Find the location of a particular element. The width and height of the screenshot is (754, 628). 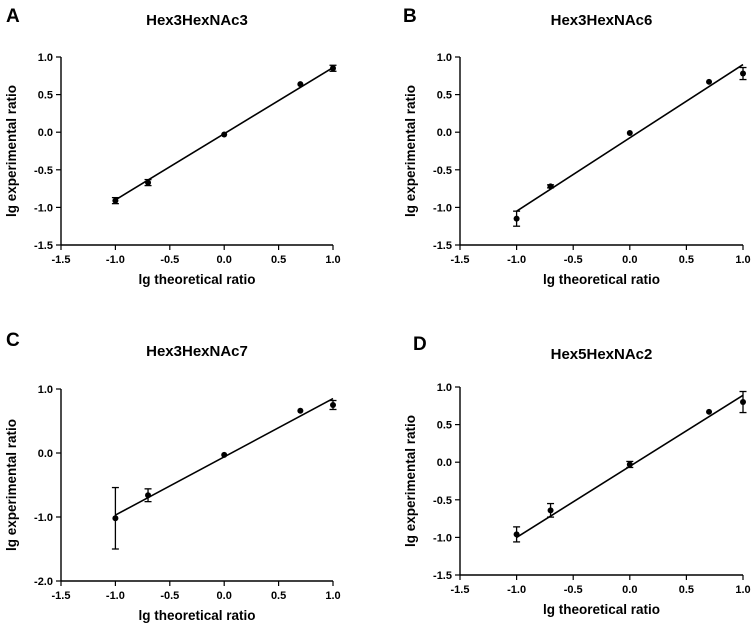

panel-letter: D is located at coordinates (420, 344).